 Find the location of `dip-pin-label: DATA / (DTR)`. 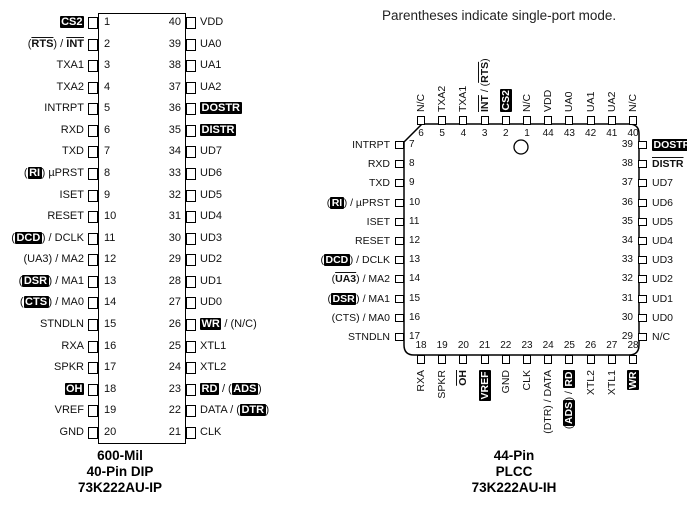

dip-pin-label: DATA / (DTR) is located at coordinates (234, 410).